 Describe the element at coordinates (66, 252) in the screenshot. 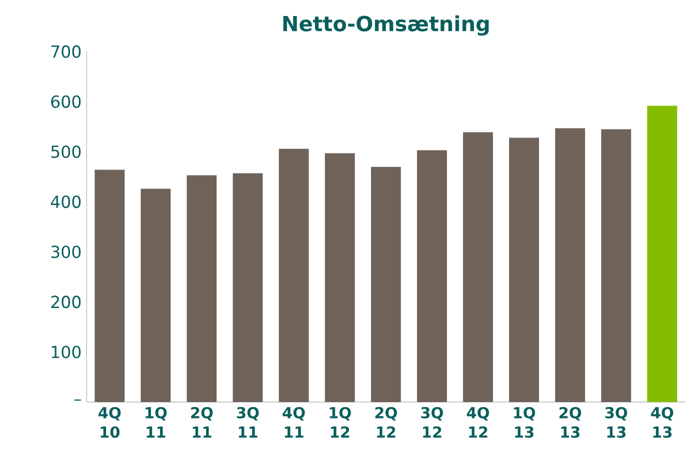

I see `y-tick-label: 300` at that location.